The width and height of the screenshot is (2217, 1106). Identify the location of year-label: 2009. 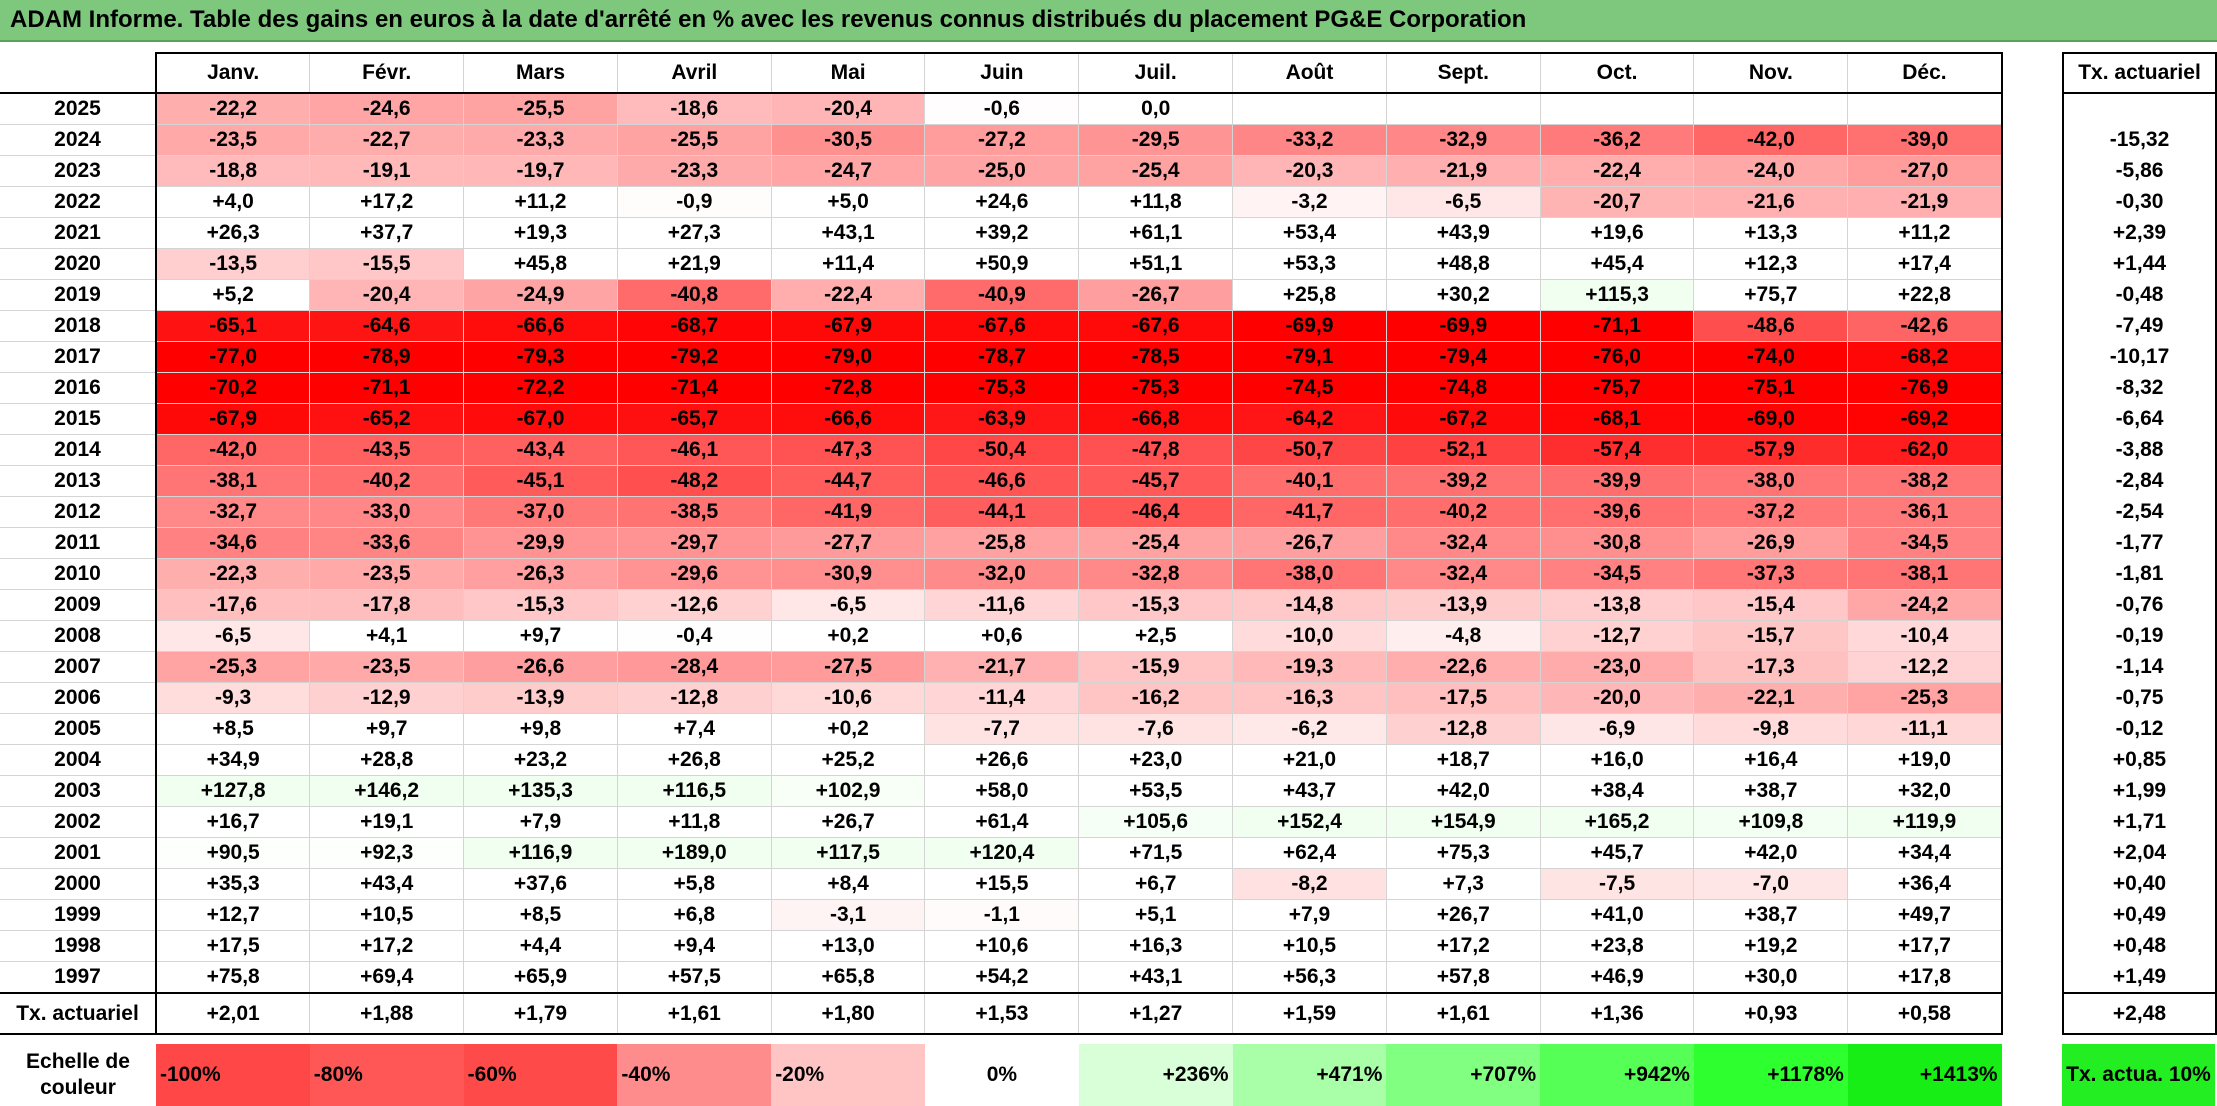
(78, 605).